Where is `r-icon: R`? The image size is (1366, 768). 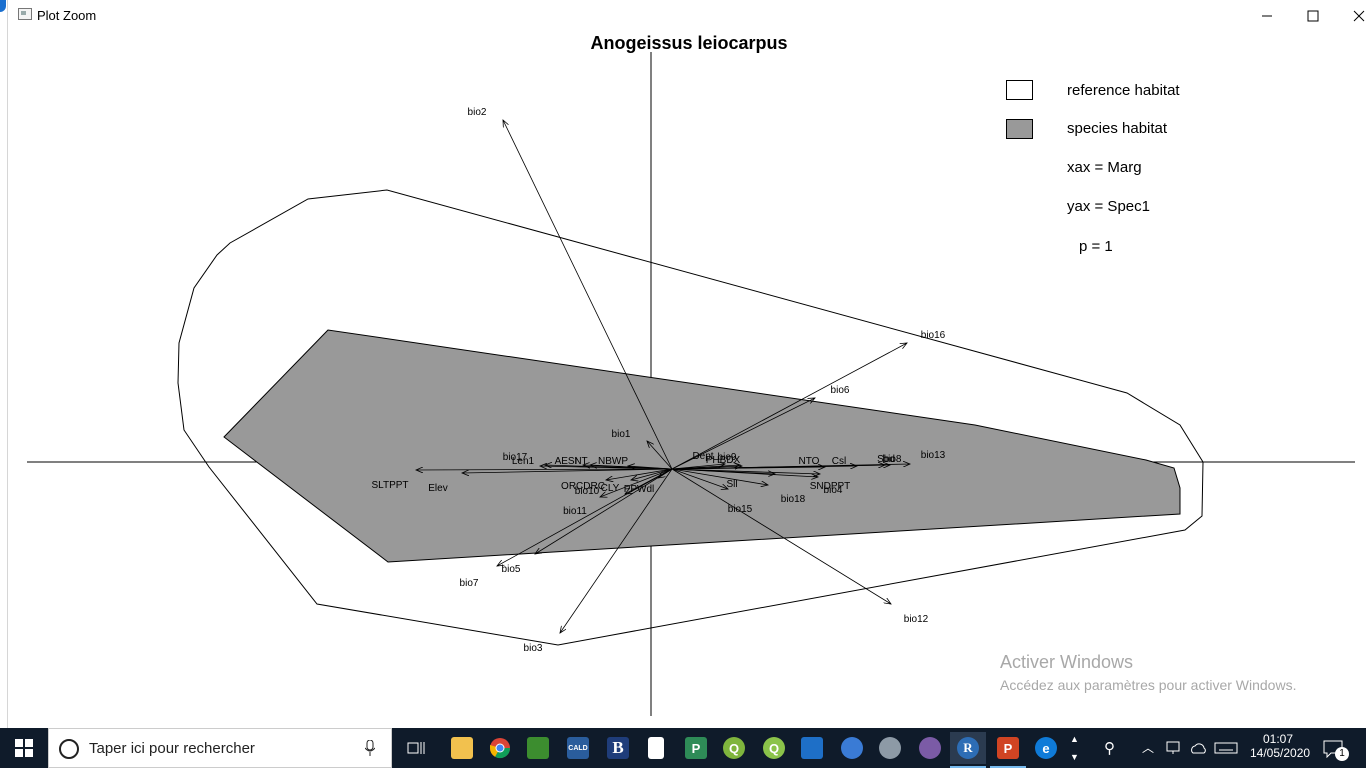 r-icon: R is located at coordinates (968, 748).